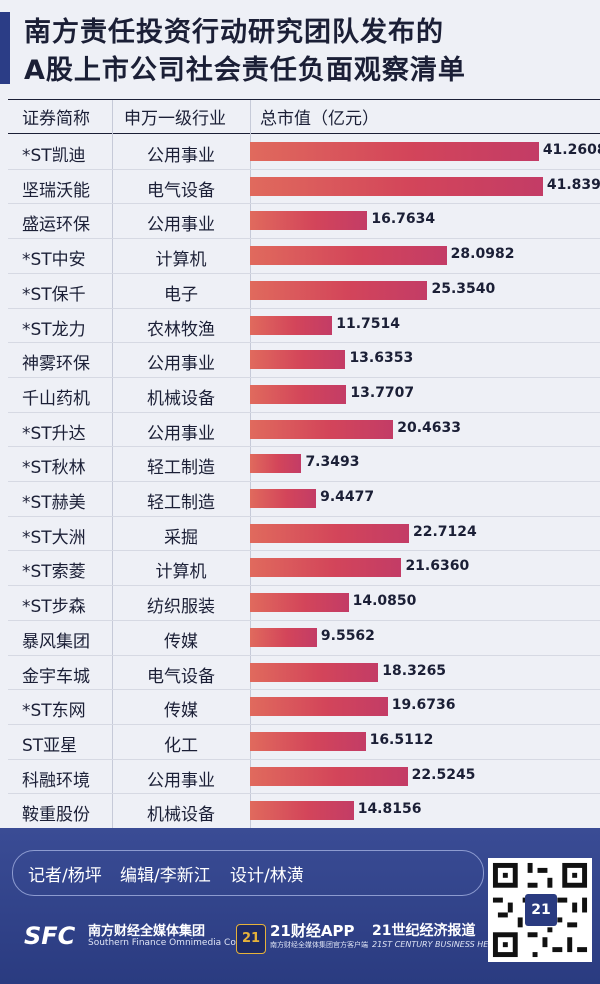 This screenshot has height=984, width=600. Describe the element at coordinates (541, 910) in the screenshot. I see `qr-badge: 21` at that location.